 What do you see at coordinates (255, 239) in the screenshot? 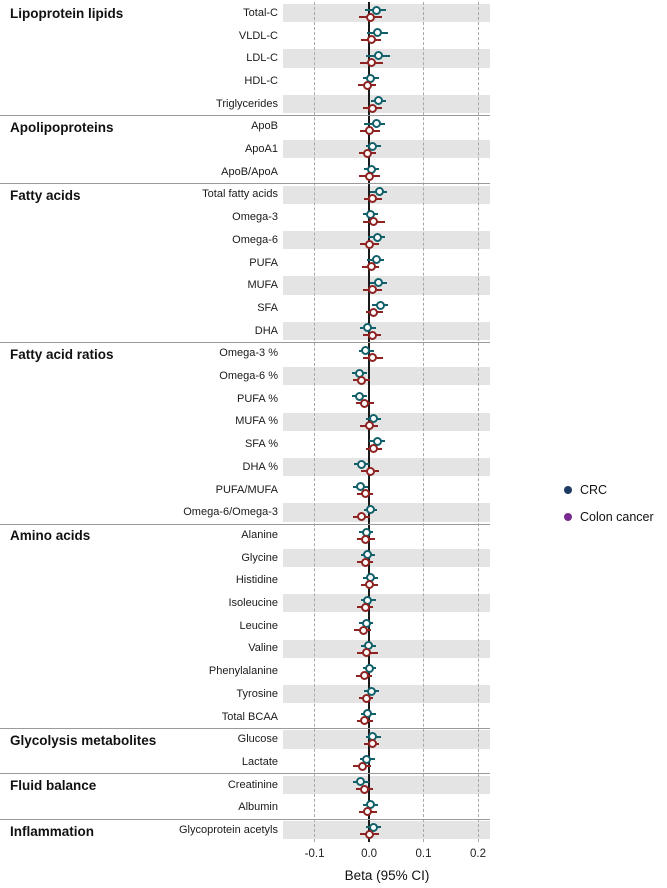
I see `row-label: Omega-6` at bounding box center [255, 239].